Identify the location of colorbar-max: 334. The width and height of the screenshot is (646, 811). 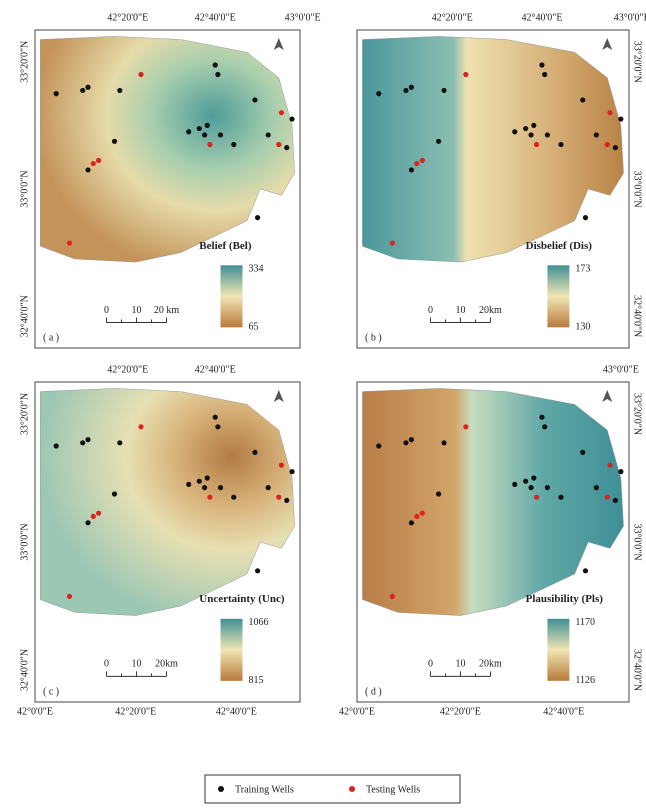
(256, 269).